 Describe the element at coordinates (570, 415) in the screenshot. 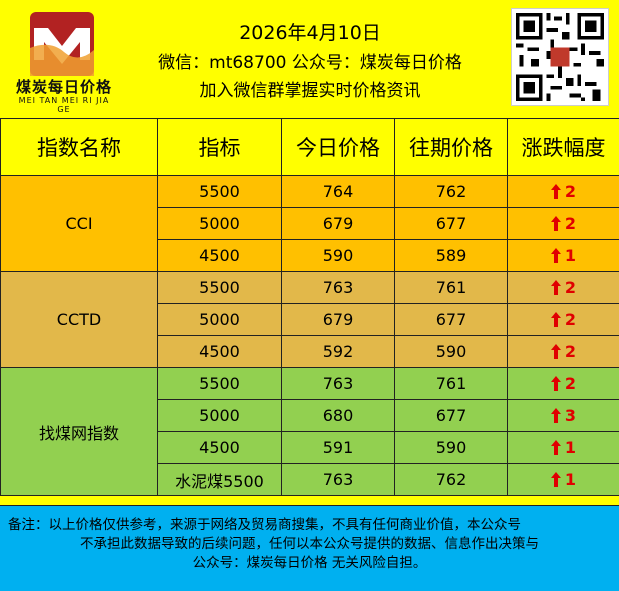

I see `change-value: 3` at that location.